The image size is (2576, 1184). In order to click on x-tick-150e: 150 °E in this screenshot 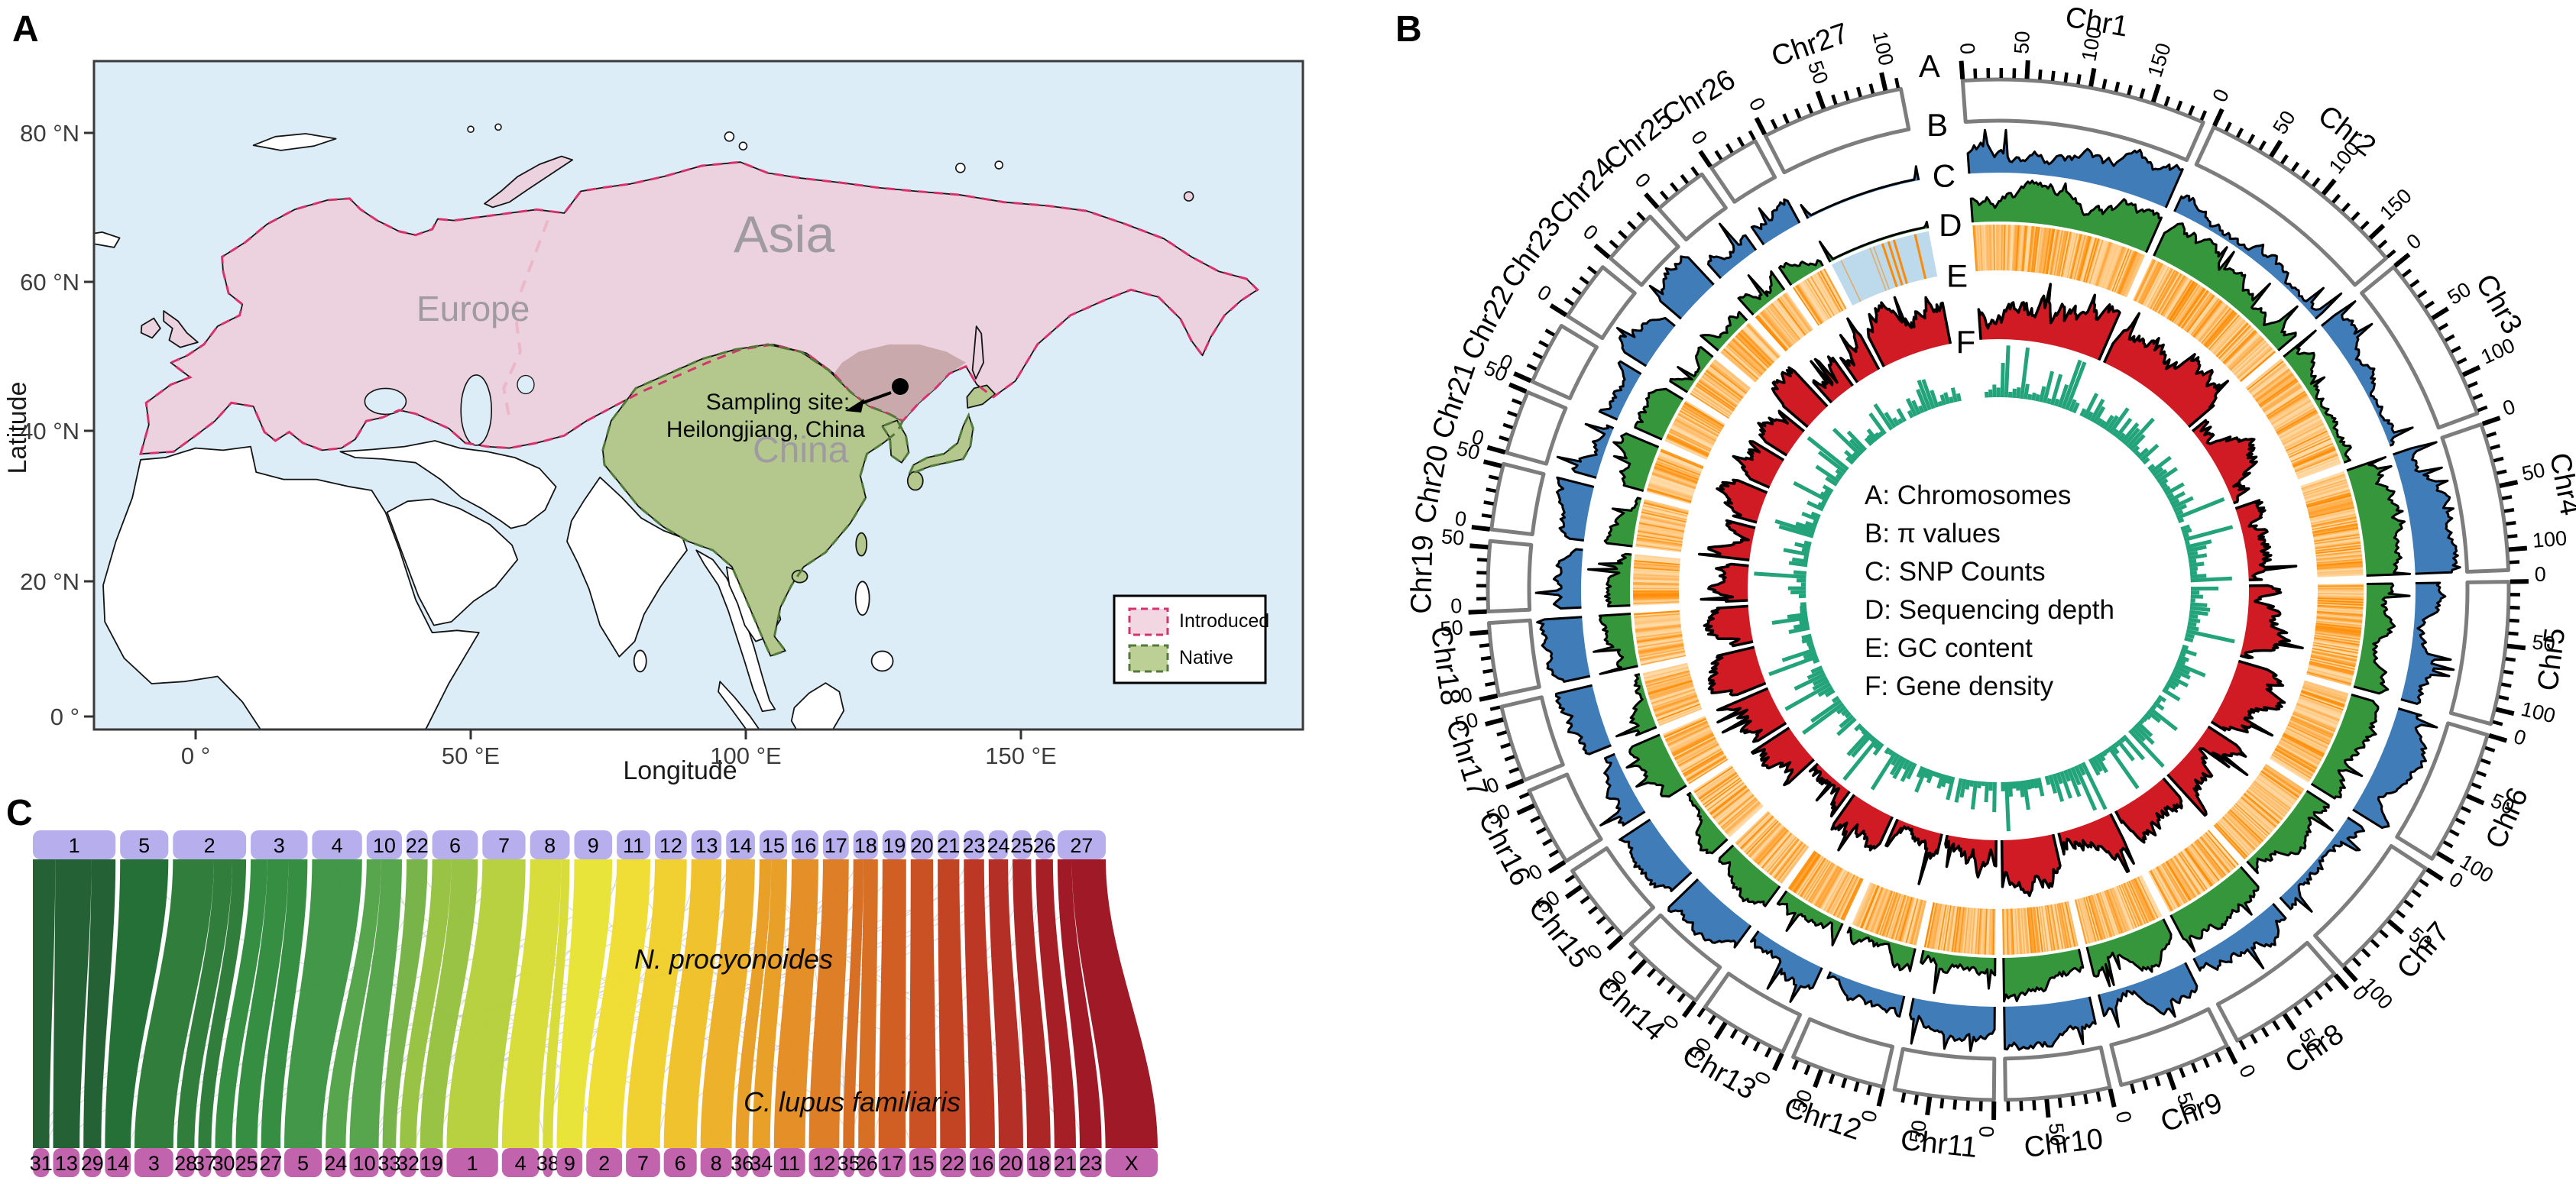, I will do `click(1021, 756)`.